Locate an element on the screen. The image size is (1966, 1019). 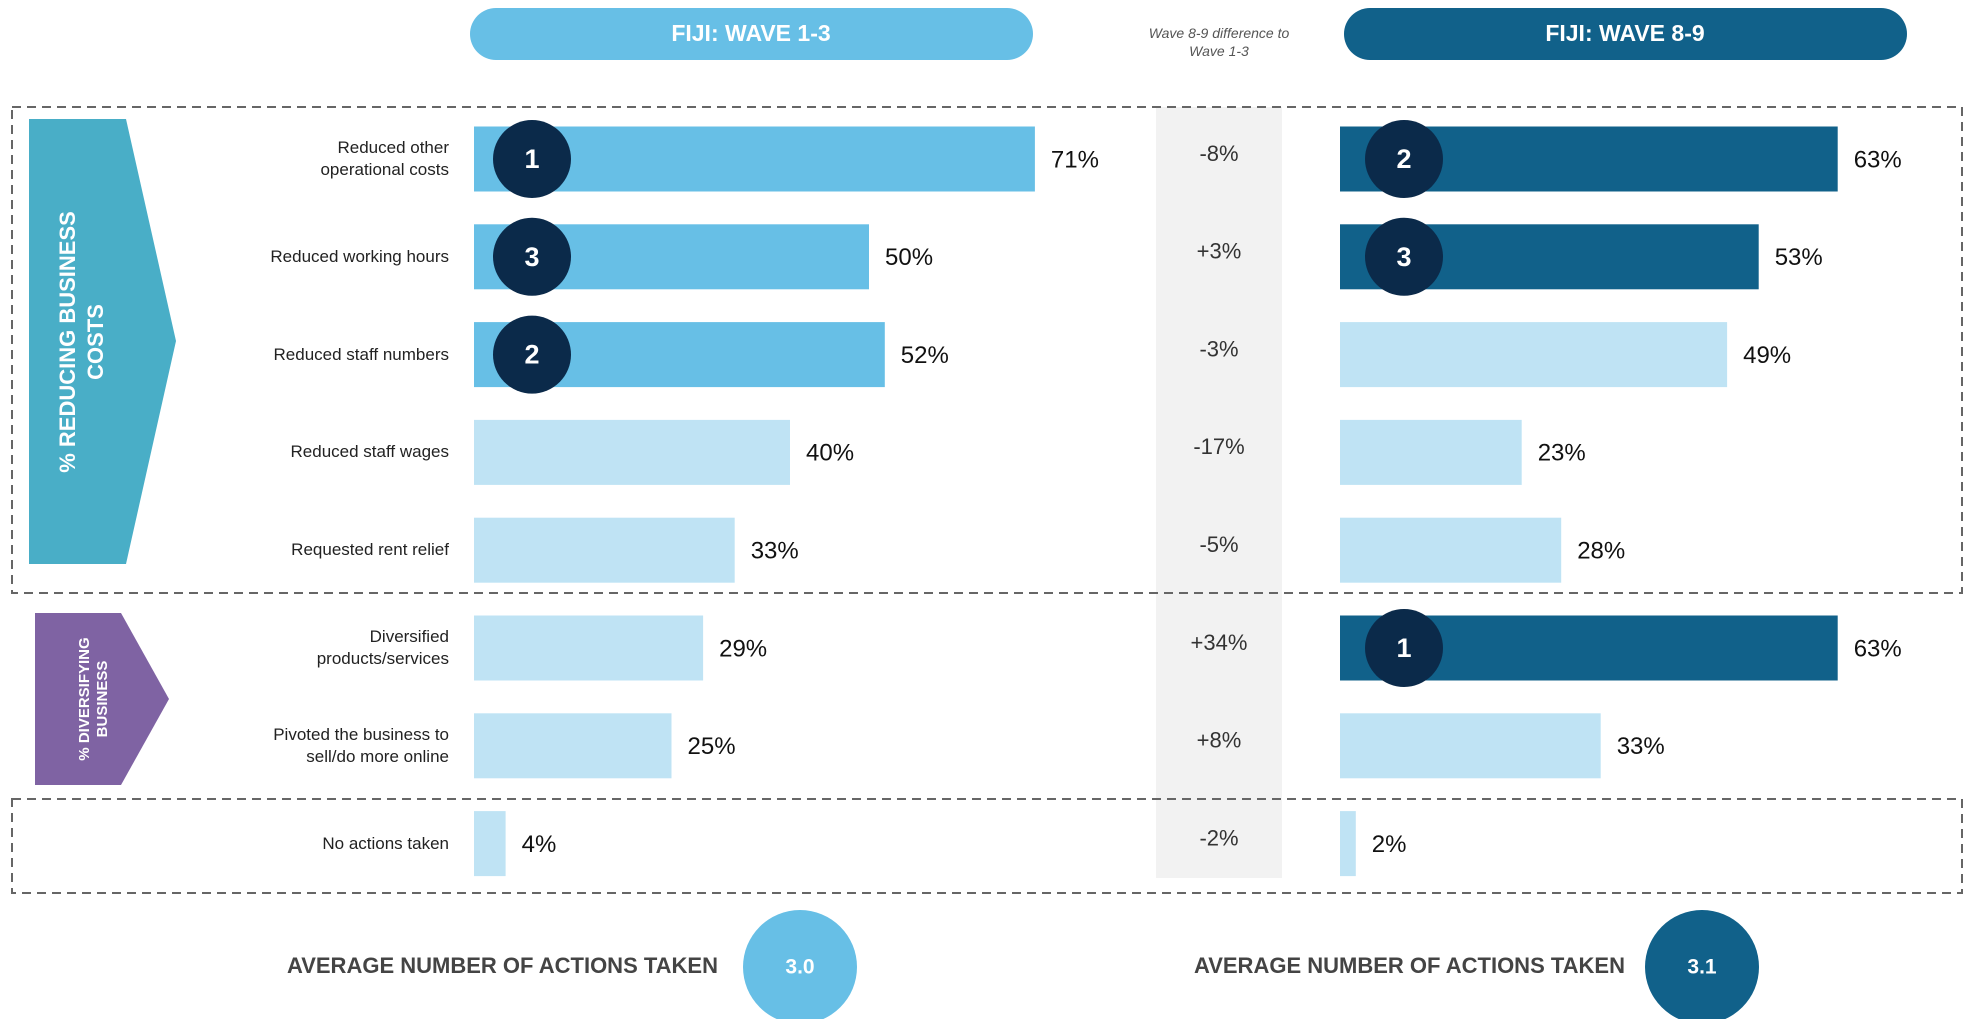
difference-column is located at coordinates (1219, 492).